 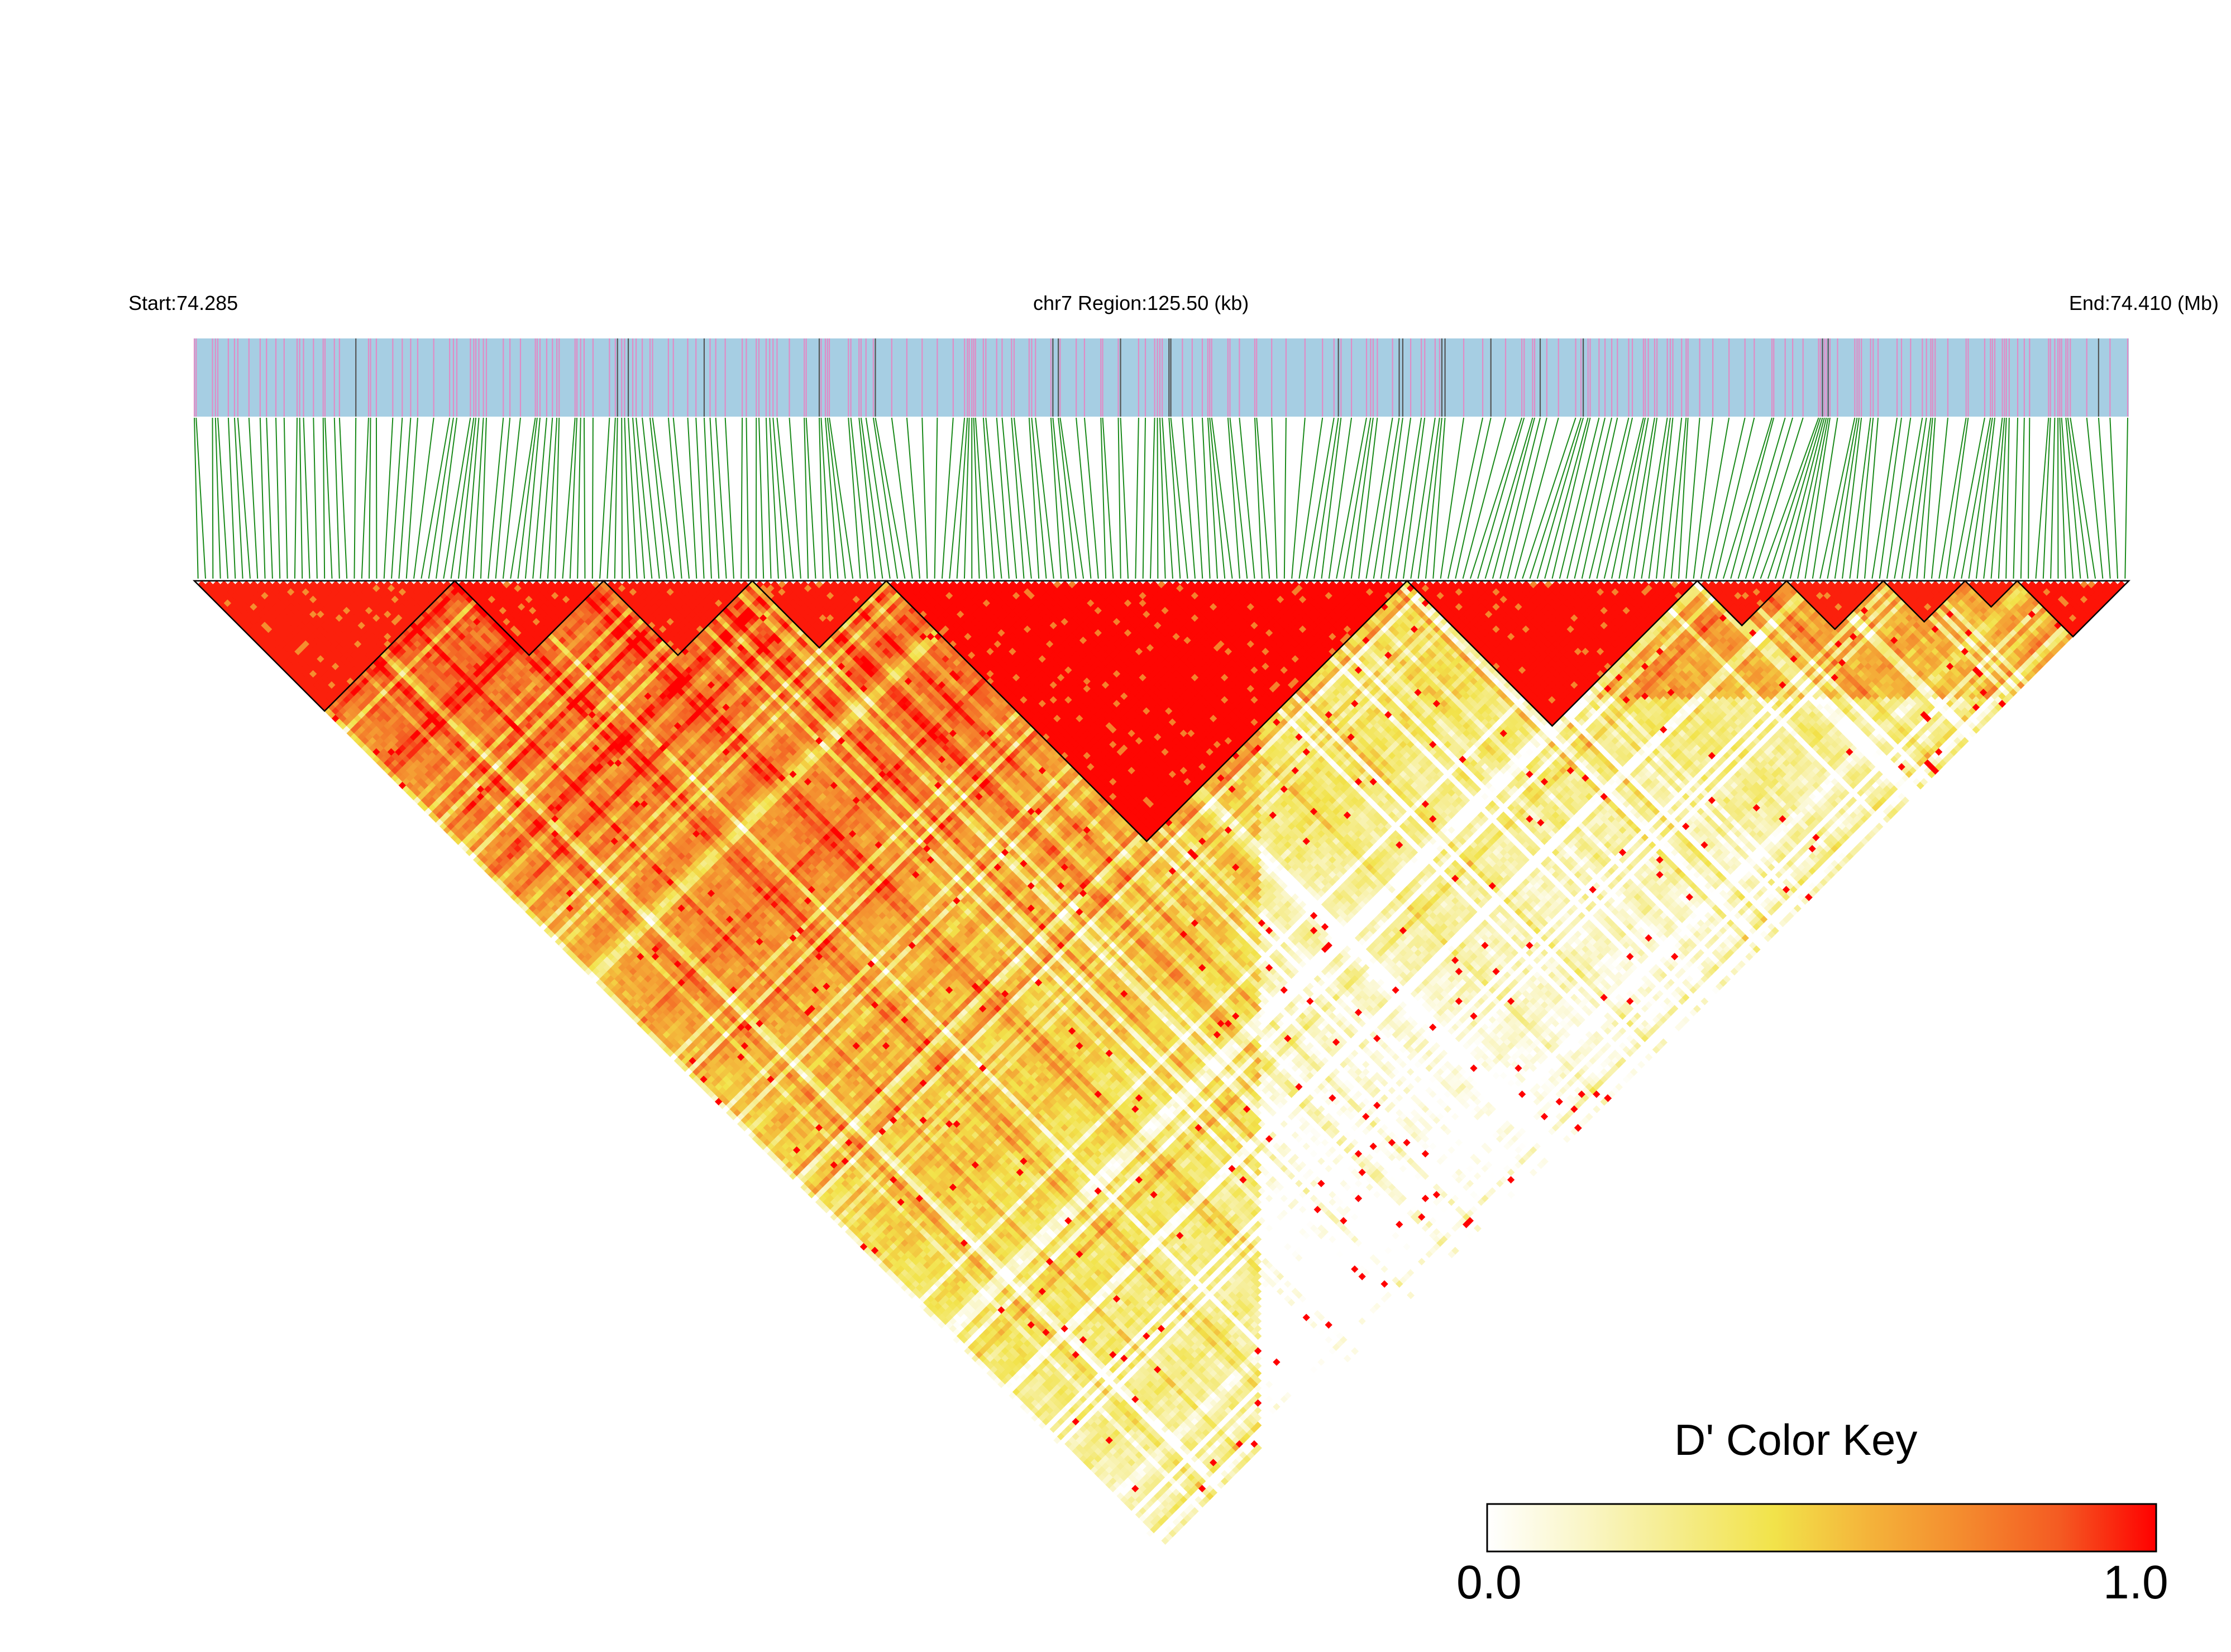 I want to click on gene-track, so click(x=1161, y=377).